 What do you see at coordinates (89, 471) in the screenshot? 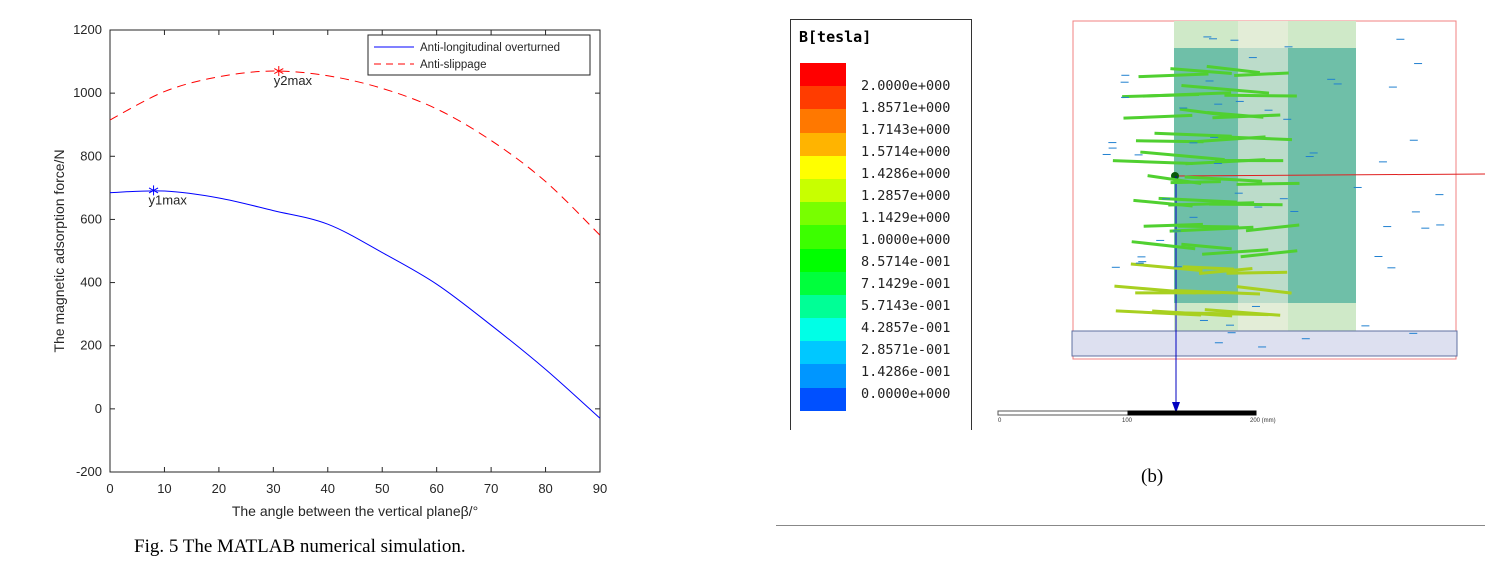
I see `y-tick-label: -200` at bounding box center [89, 471].